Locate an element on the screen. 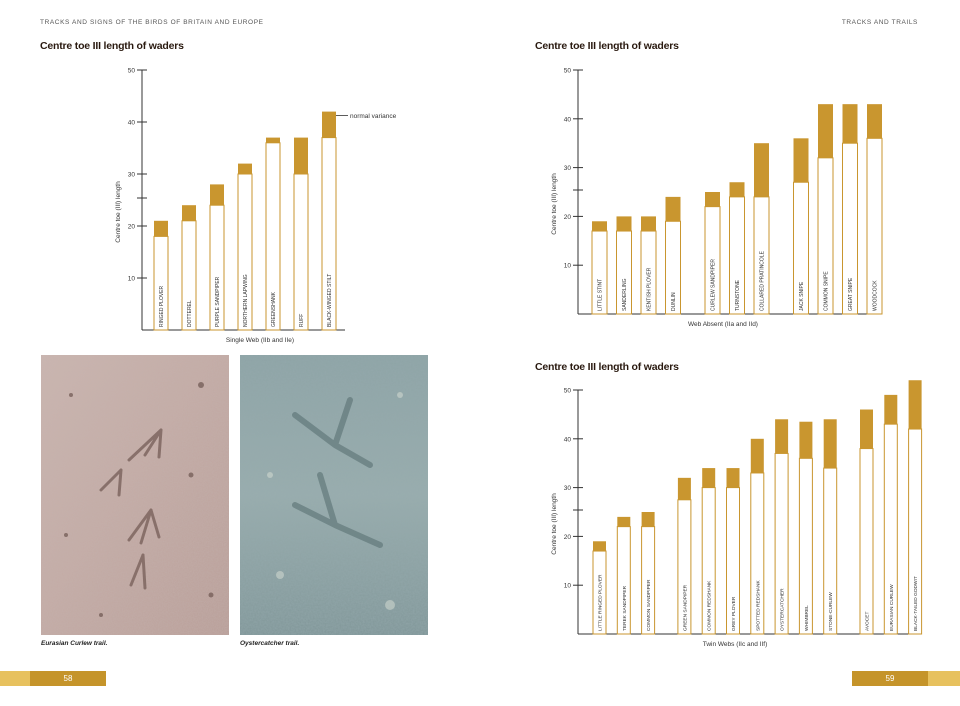 The height and width of the screenshot is (706, 960). chart3-title: Centre toe III length of waders is located at coordinates (607, 367).